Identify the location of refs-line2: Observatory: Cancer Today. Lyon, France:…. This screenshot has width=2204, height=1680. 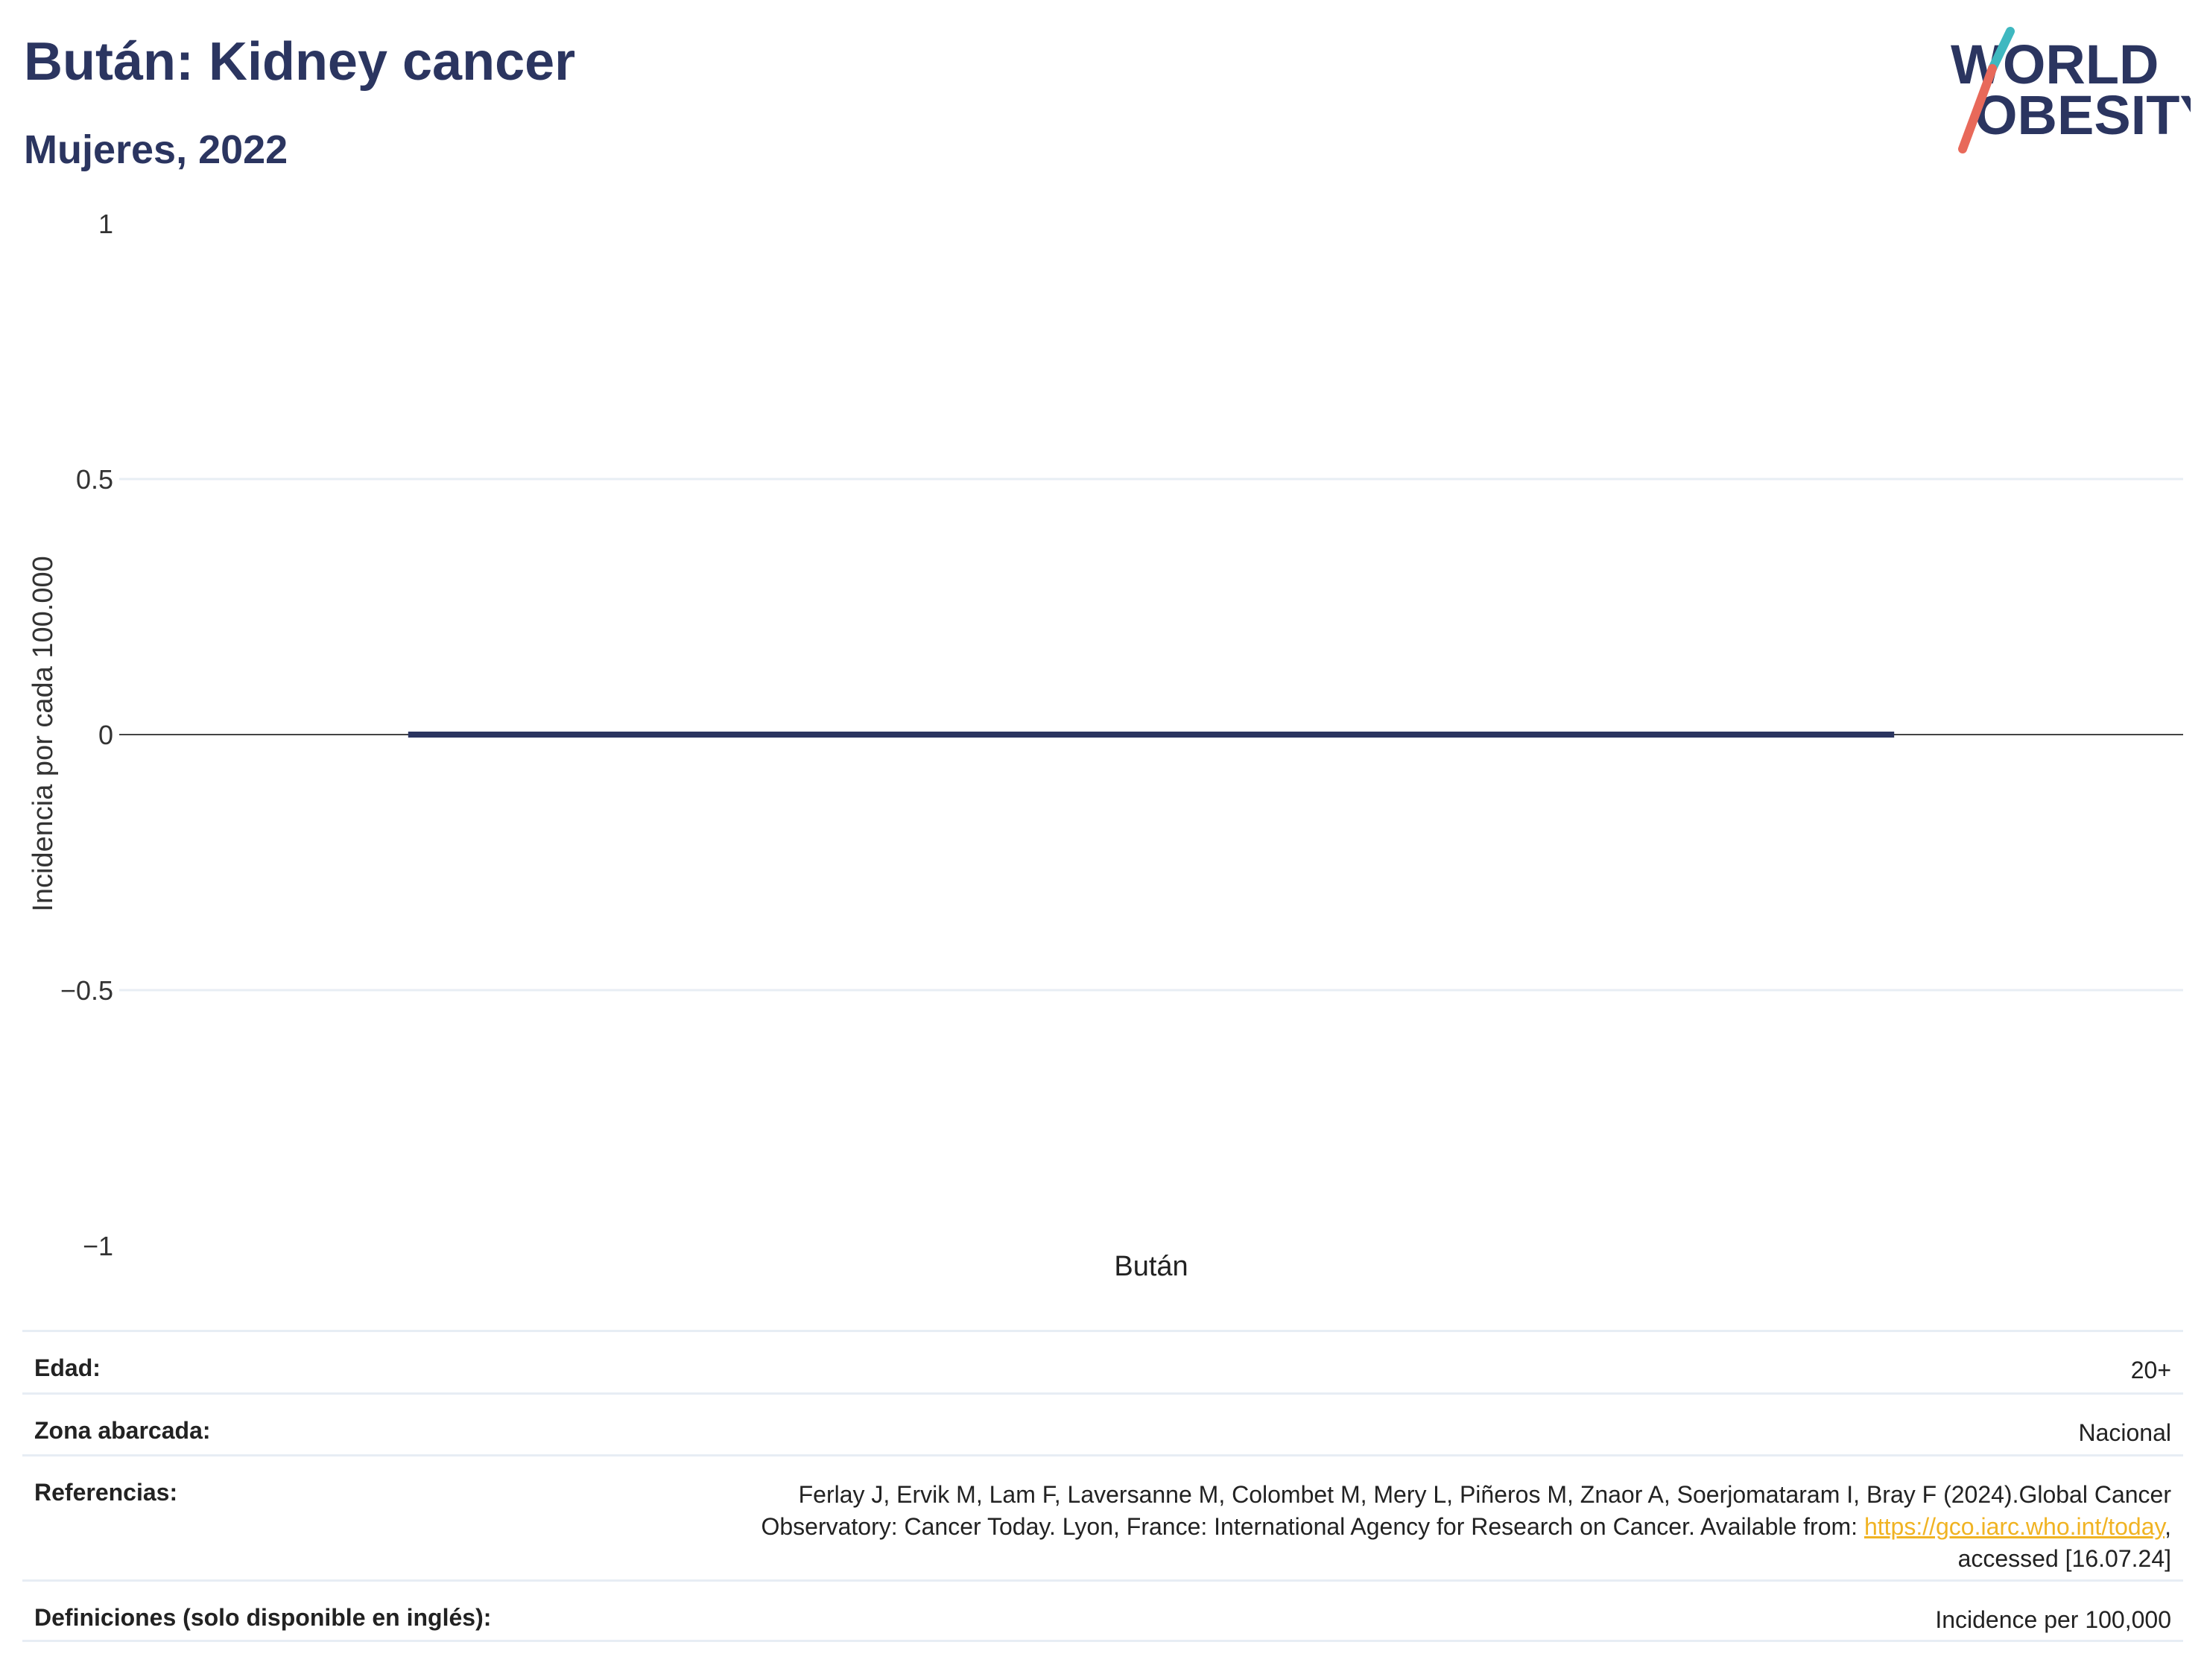
(1312, 1526).